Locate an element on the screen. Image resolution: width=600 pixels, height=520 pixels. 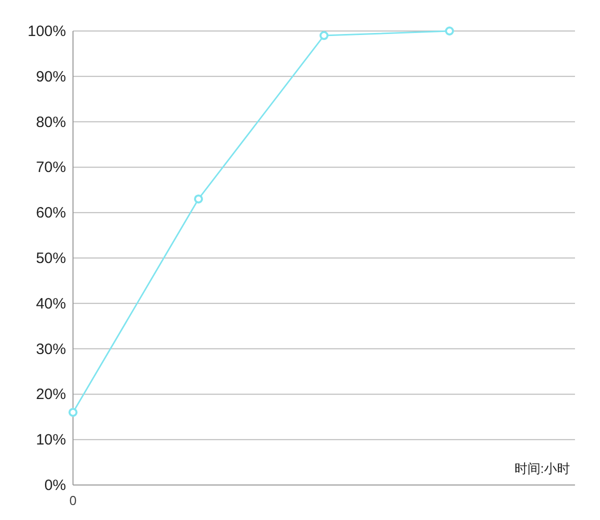
y-tick-label: 80% is located at coordinates (51, 122).